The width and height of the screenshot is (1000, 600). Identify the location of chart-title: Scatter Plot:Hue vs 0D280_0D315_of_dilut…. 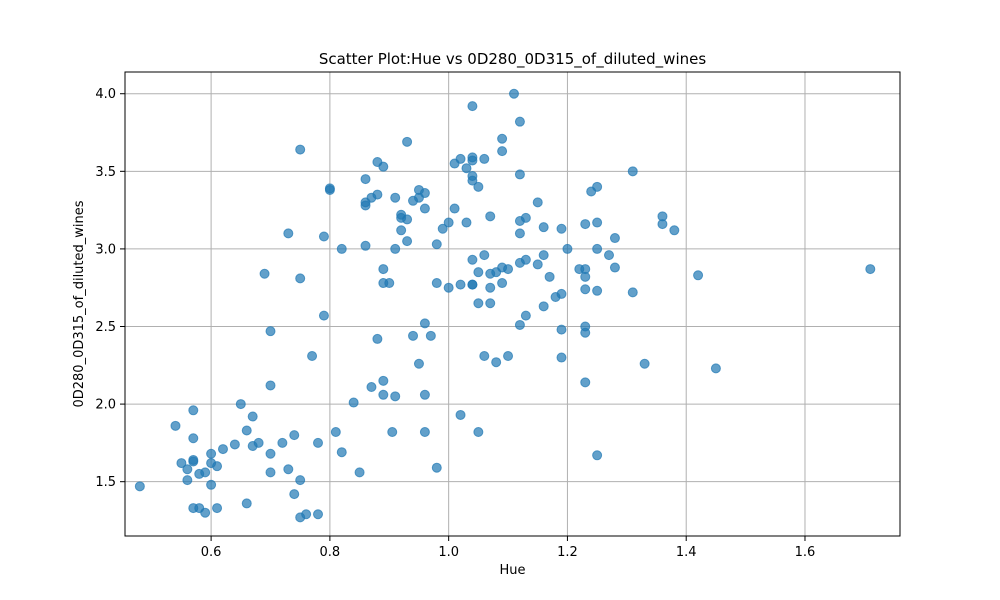
(513, 59).